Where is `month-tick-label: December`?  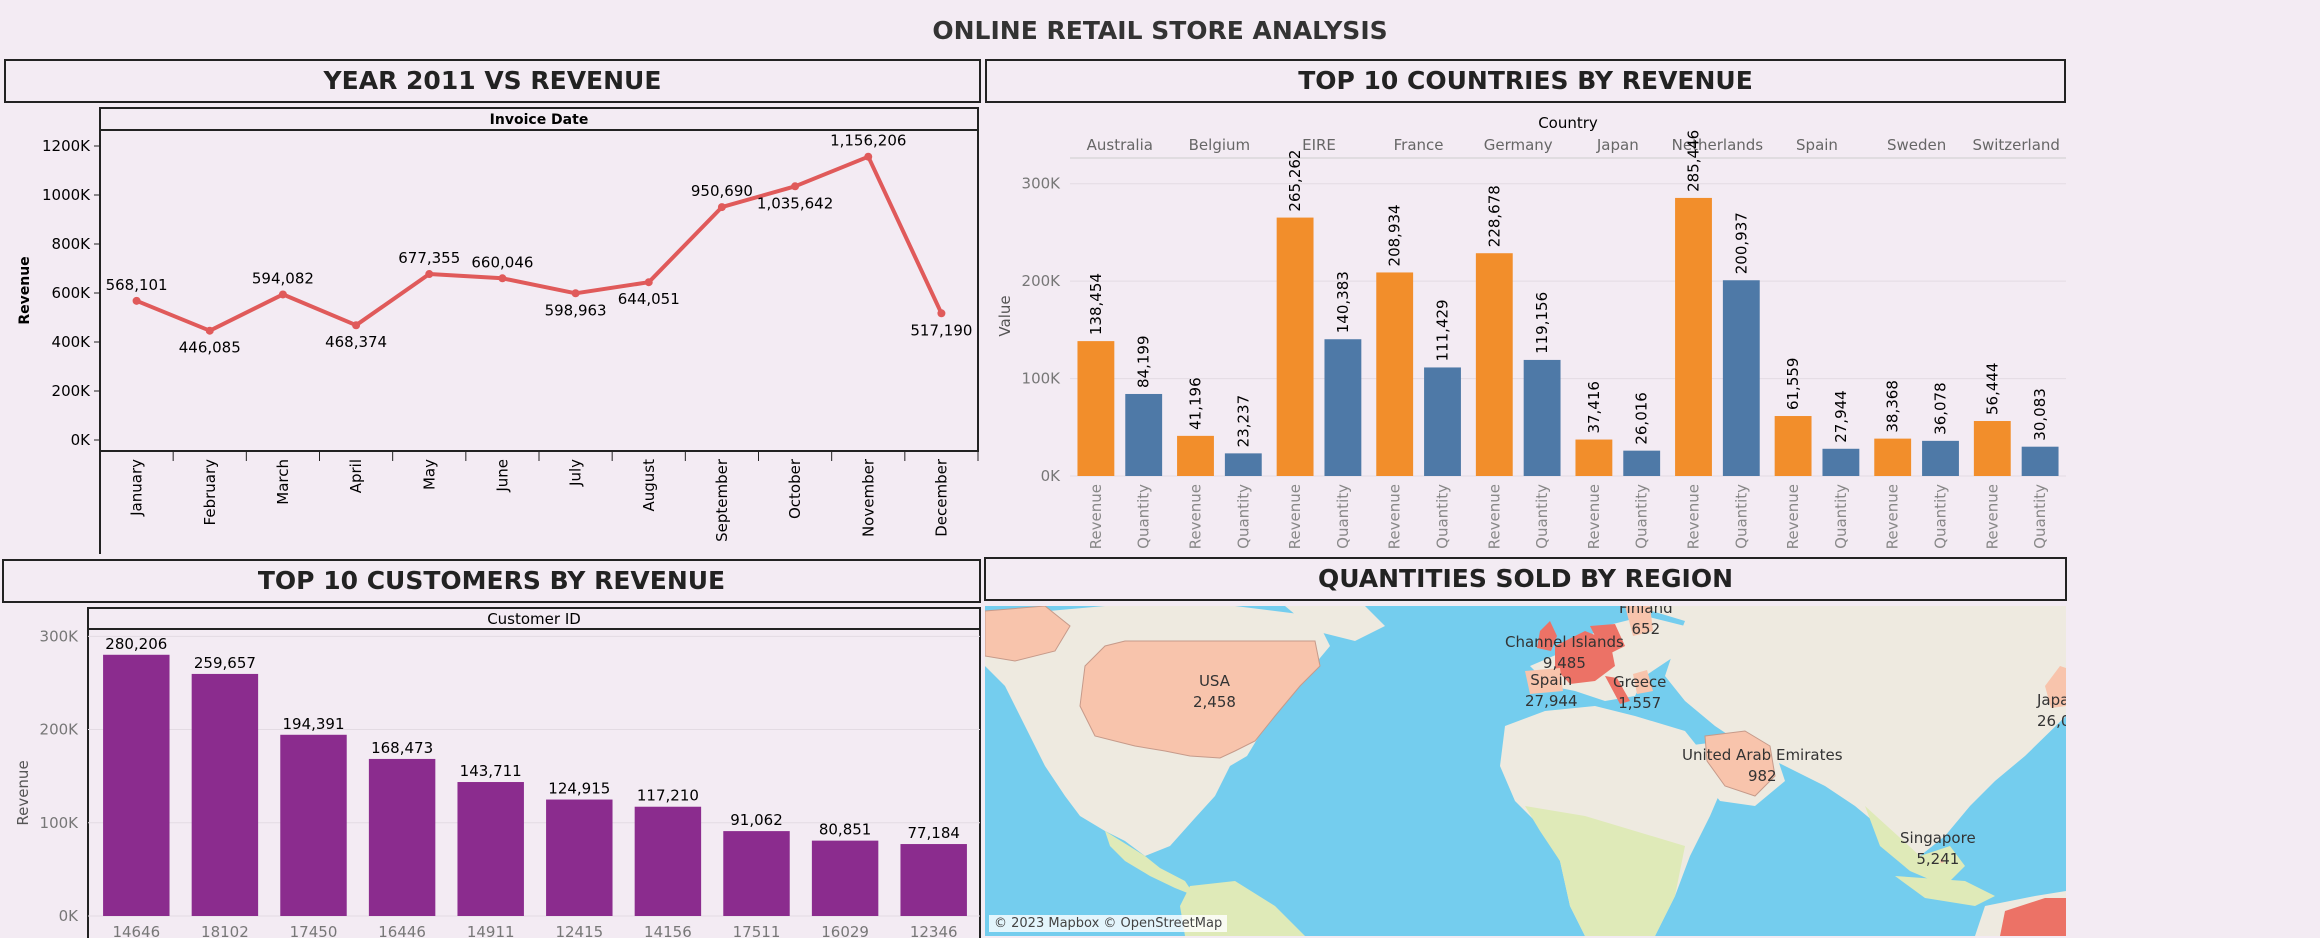 month-tick-label: December is located at coordinates (941, 497).